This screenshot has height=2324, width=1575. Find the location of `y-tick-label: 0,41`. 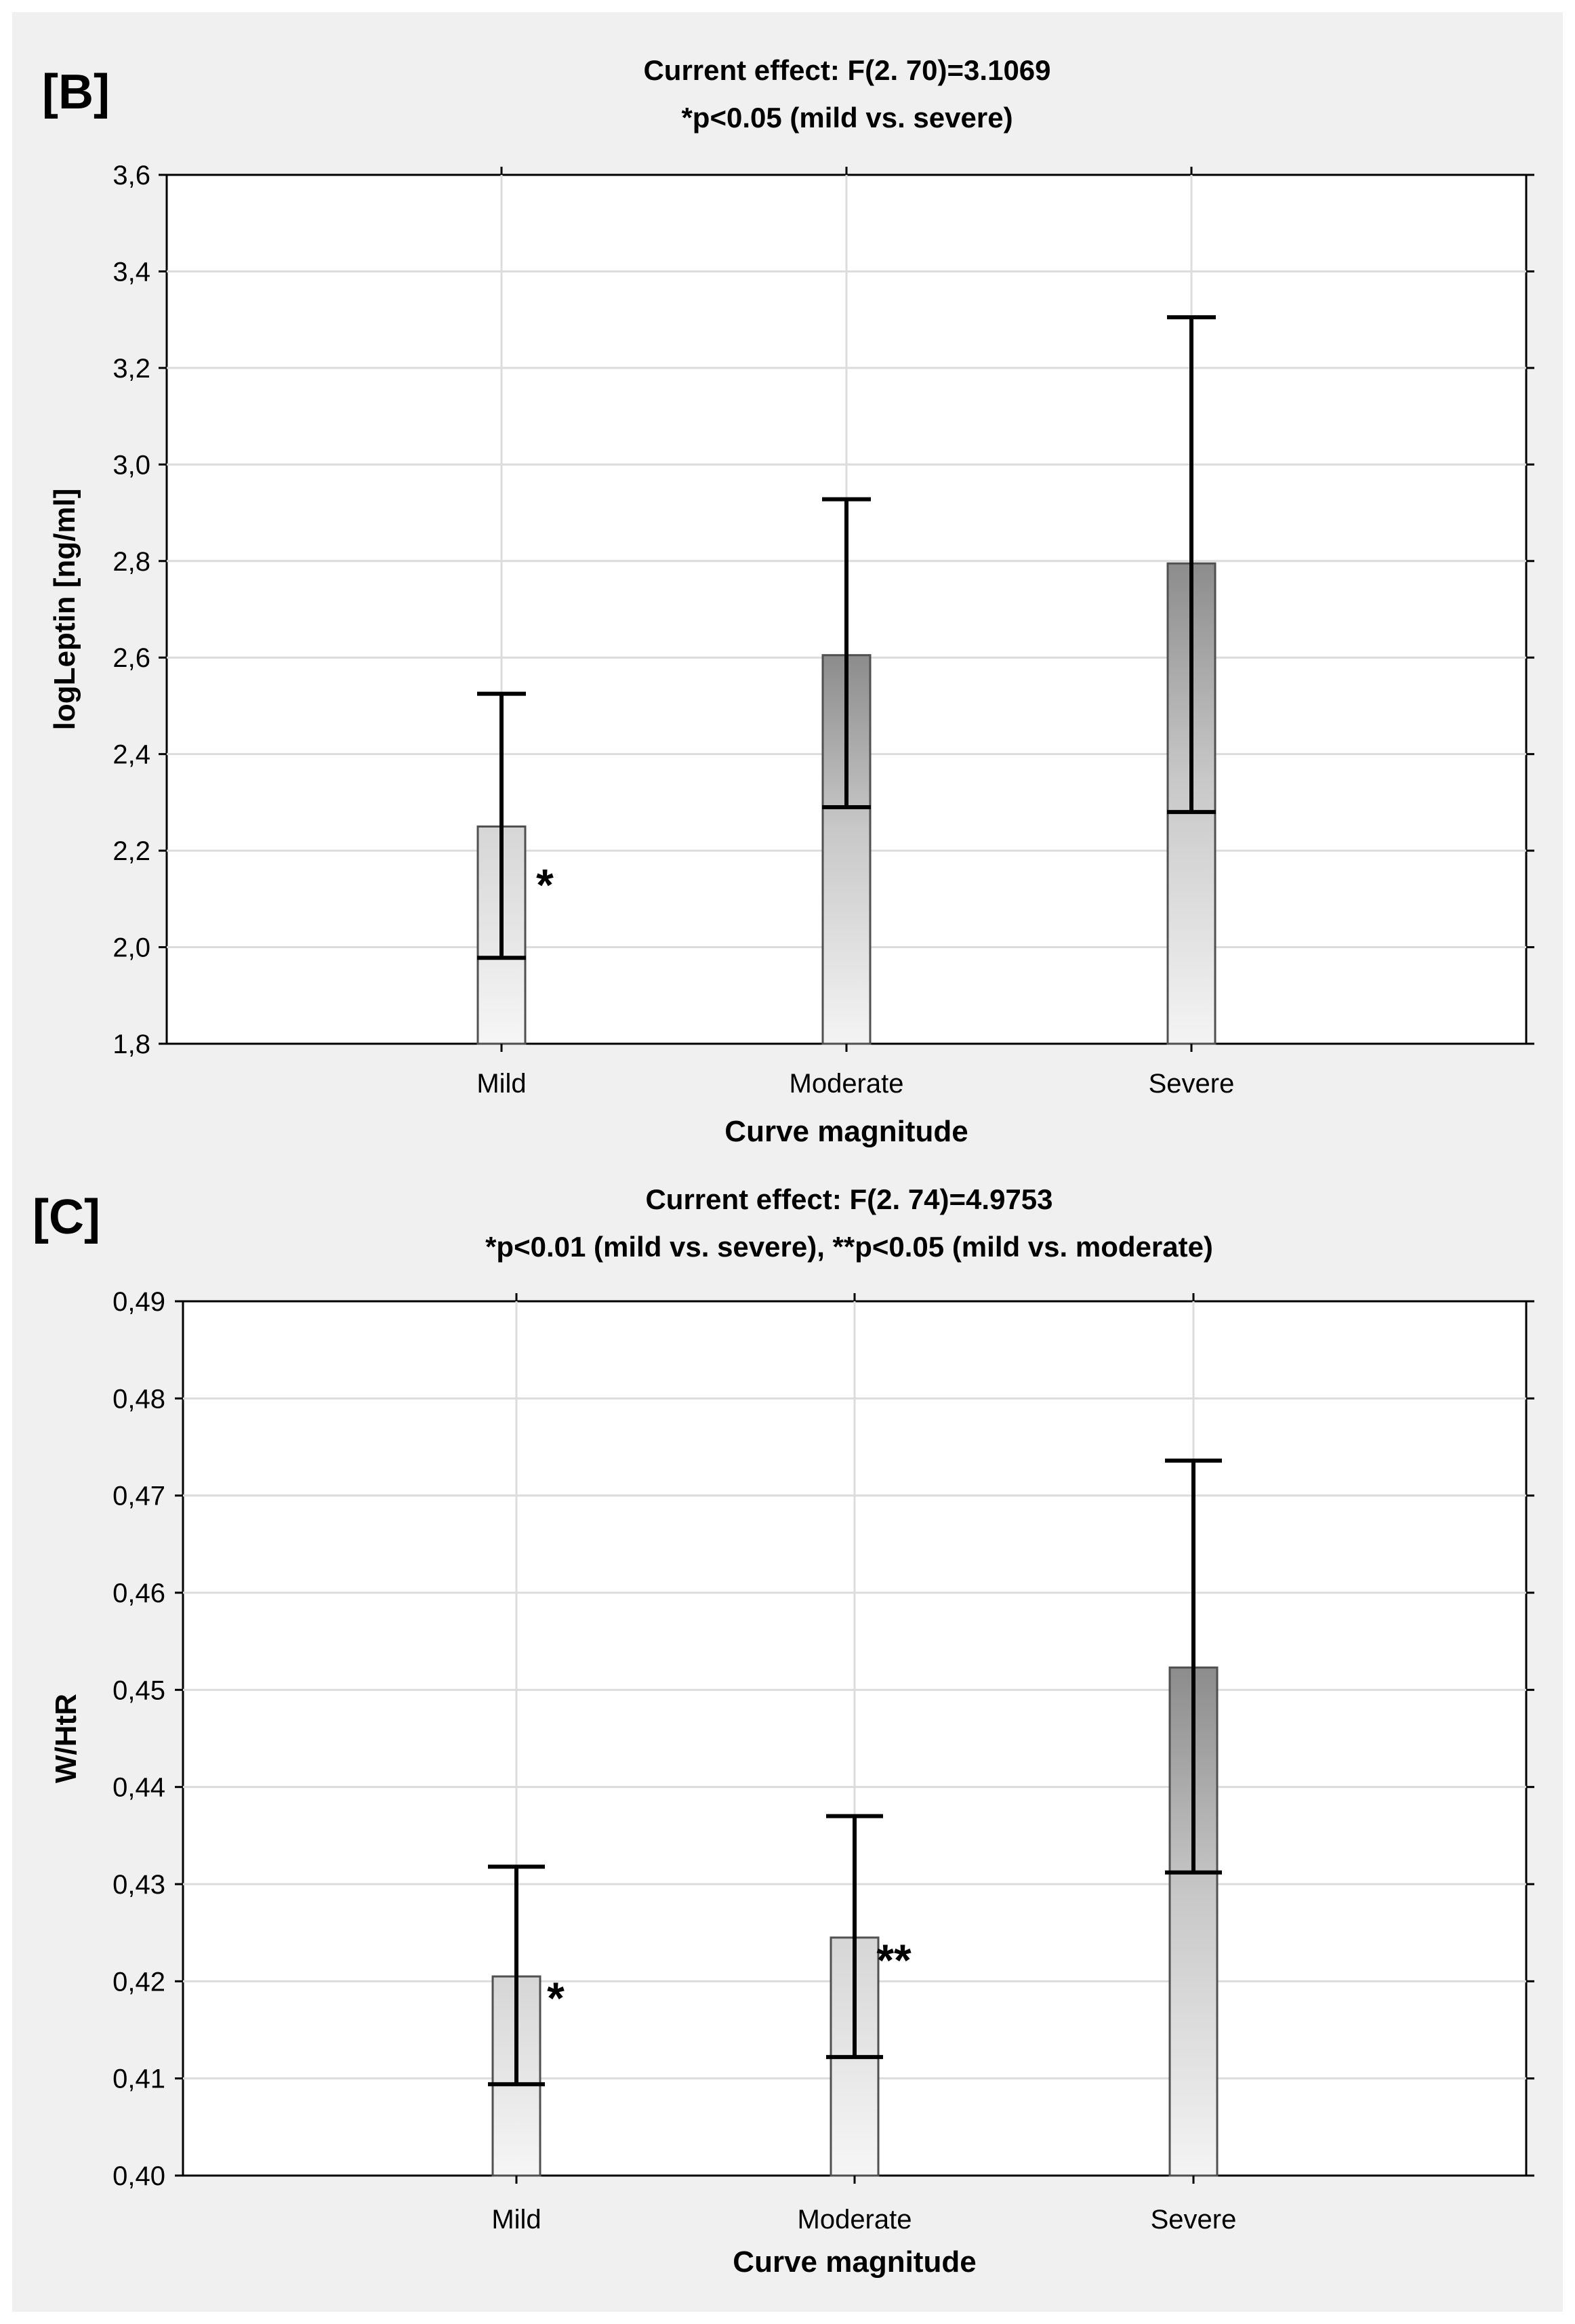

y-tick-label: 0,41 is located at coordinates (138, 2079).